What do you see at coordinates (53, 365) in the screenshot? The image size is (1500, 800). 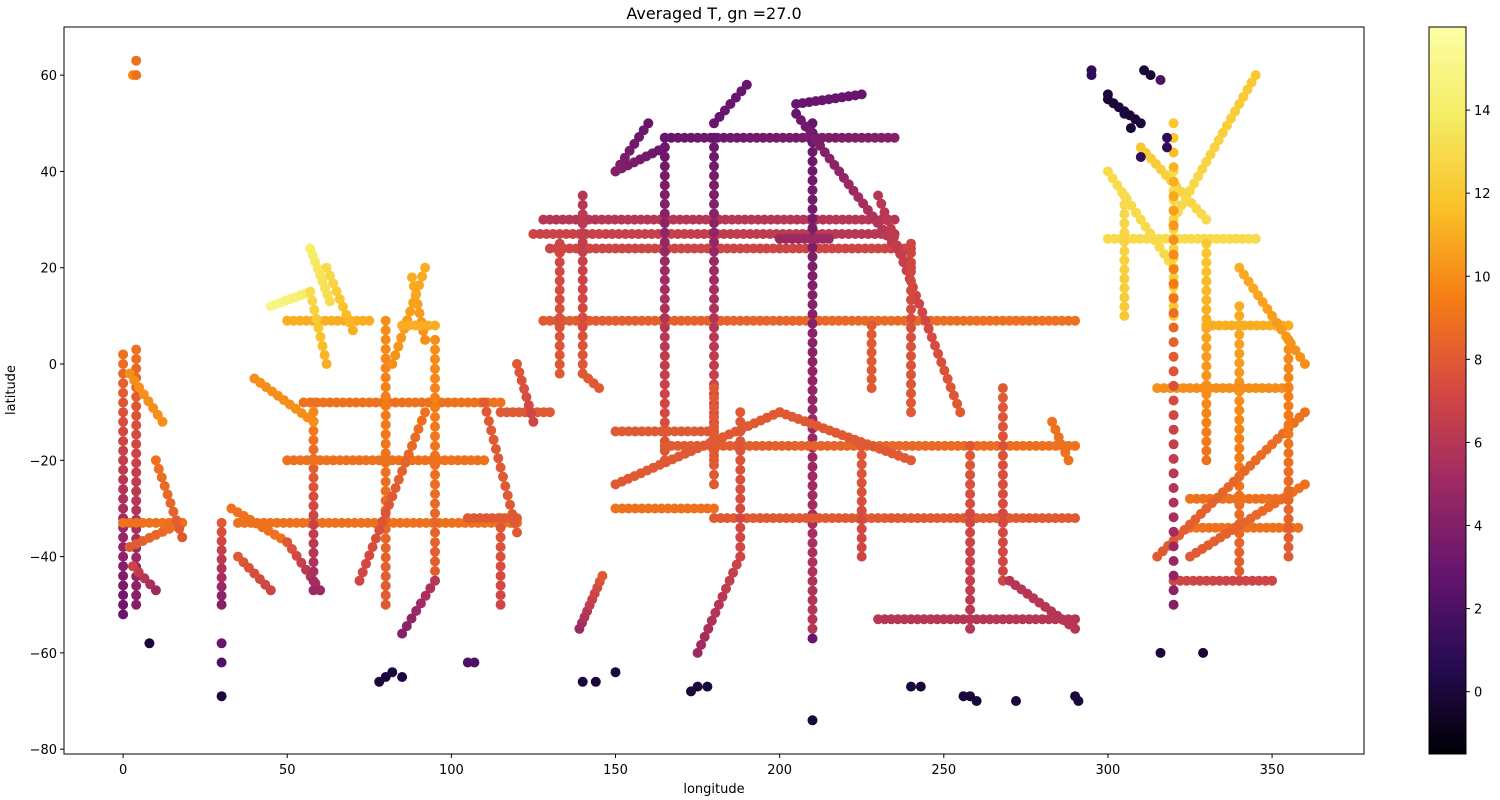 I see `y-tick-label: 0` at bounding box center [53, 365].